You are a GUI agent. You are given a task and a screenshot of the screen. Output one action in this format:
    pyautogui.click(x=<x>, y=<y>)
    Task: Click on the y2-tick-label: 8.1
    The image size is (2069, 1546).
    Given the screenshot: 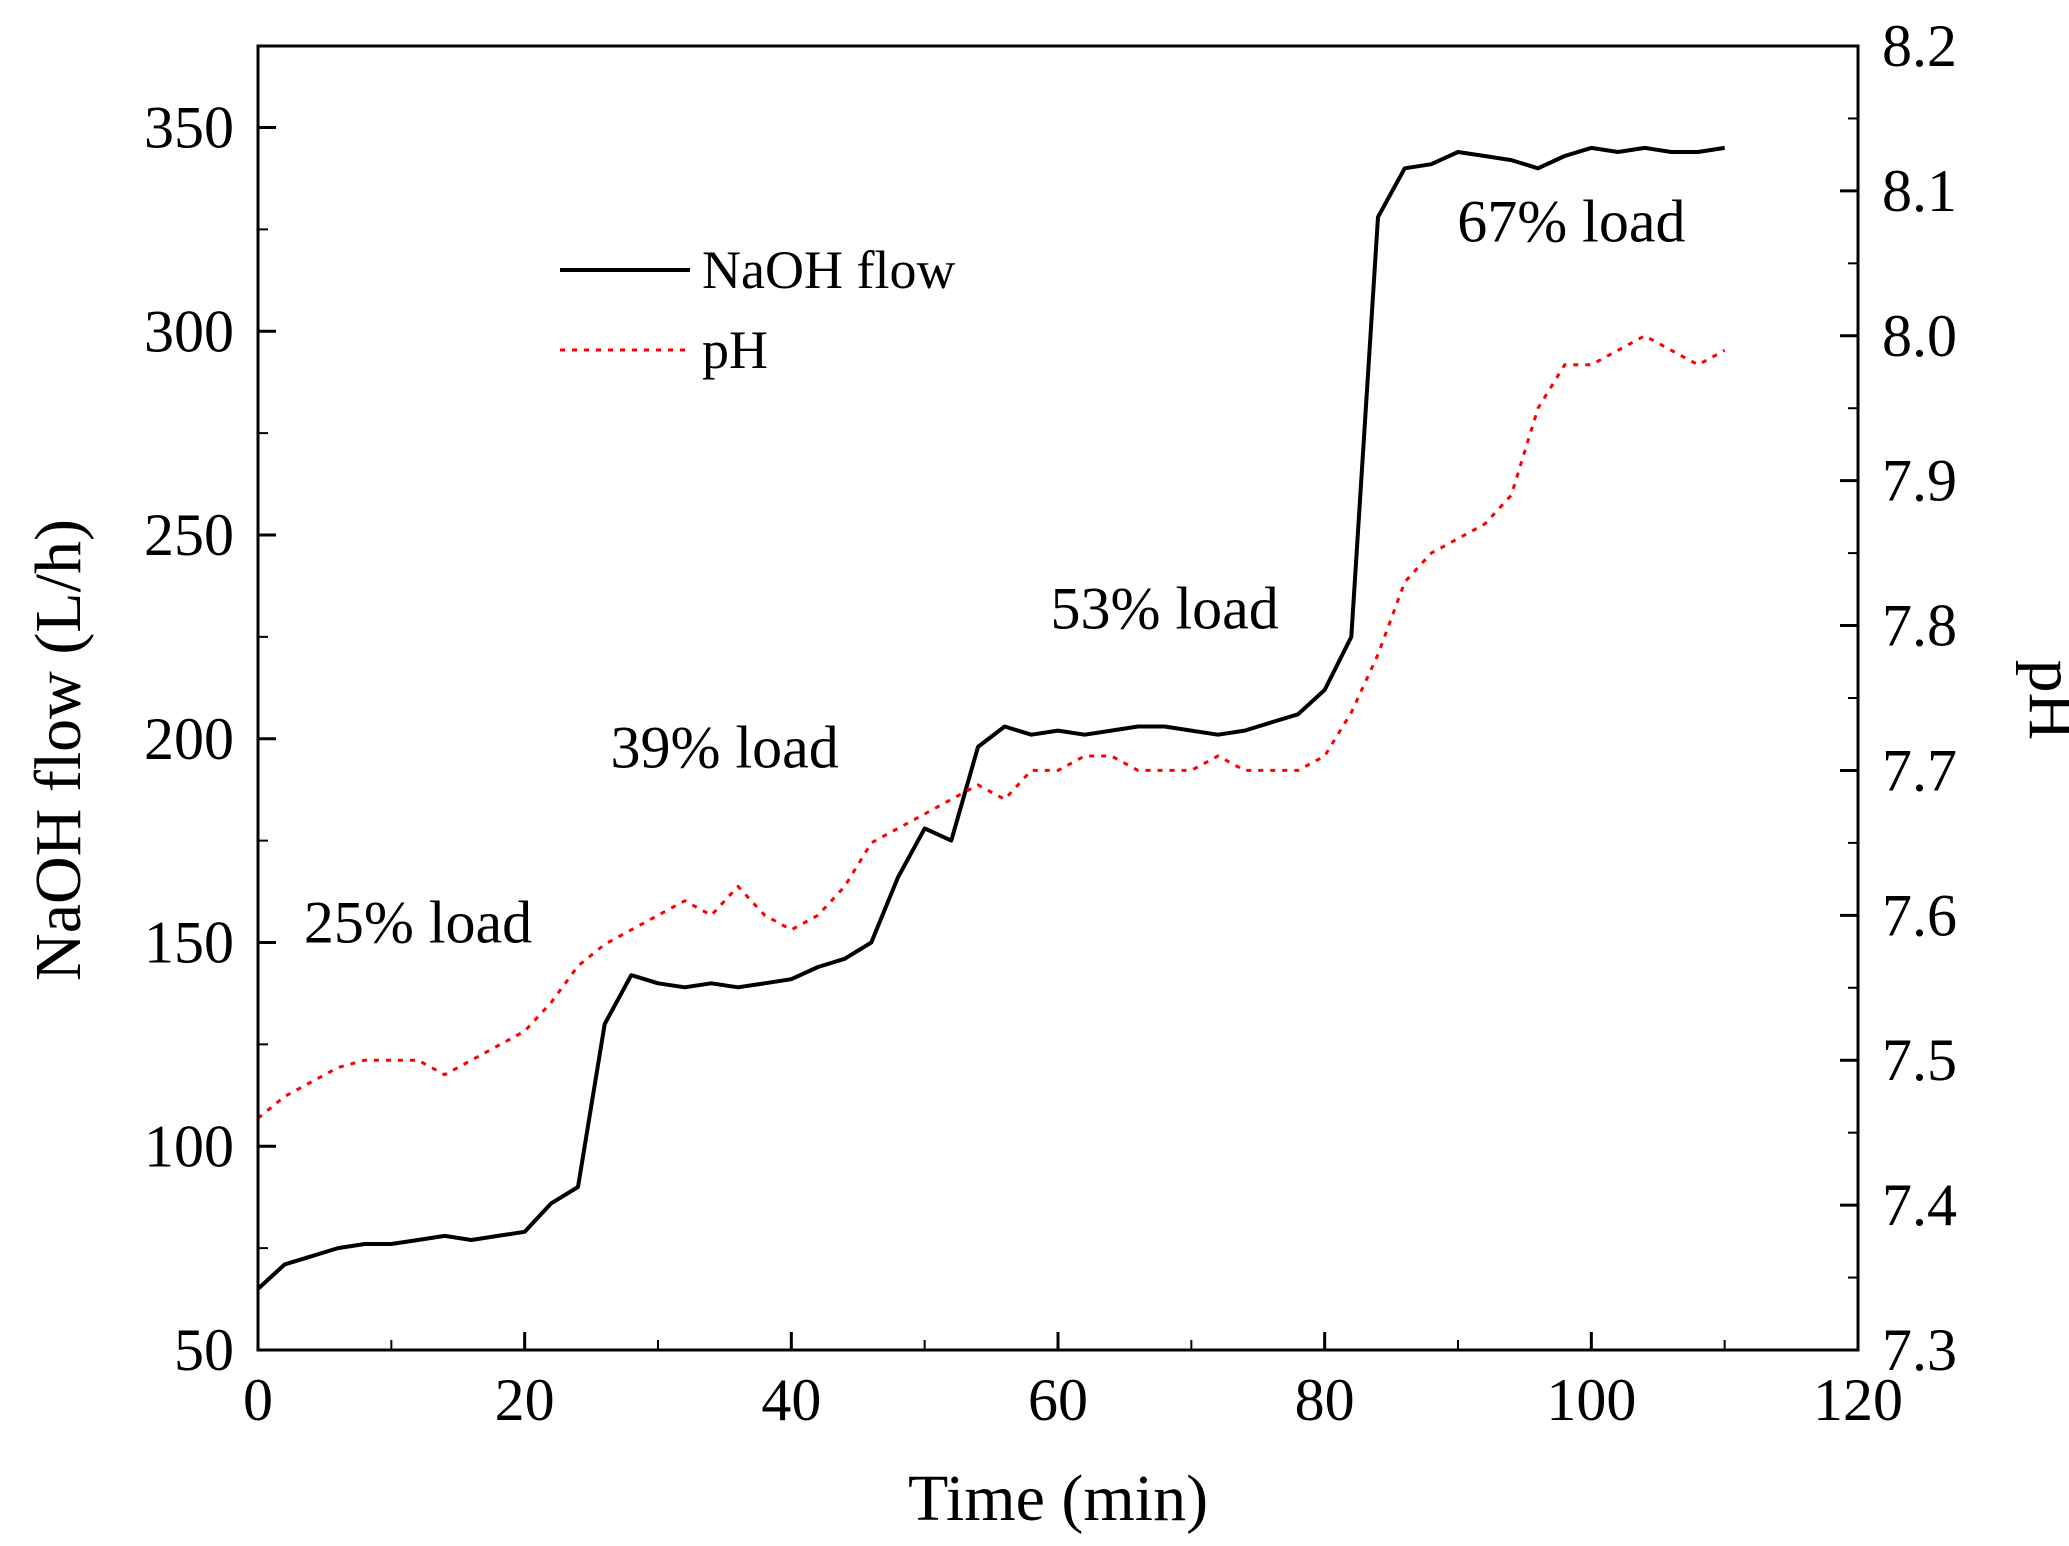 What is the action you would take?
    pyautogui.click(x=1919, y=191)
    